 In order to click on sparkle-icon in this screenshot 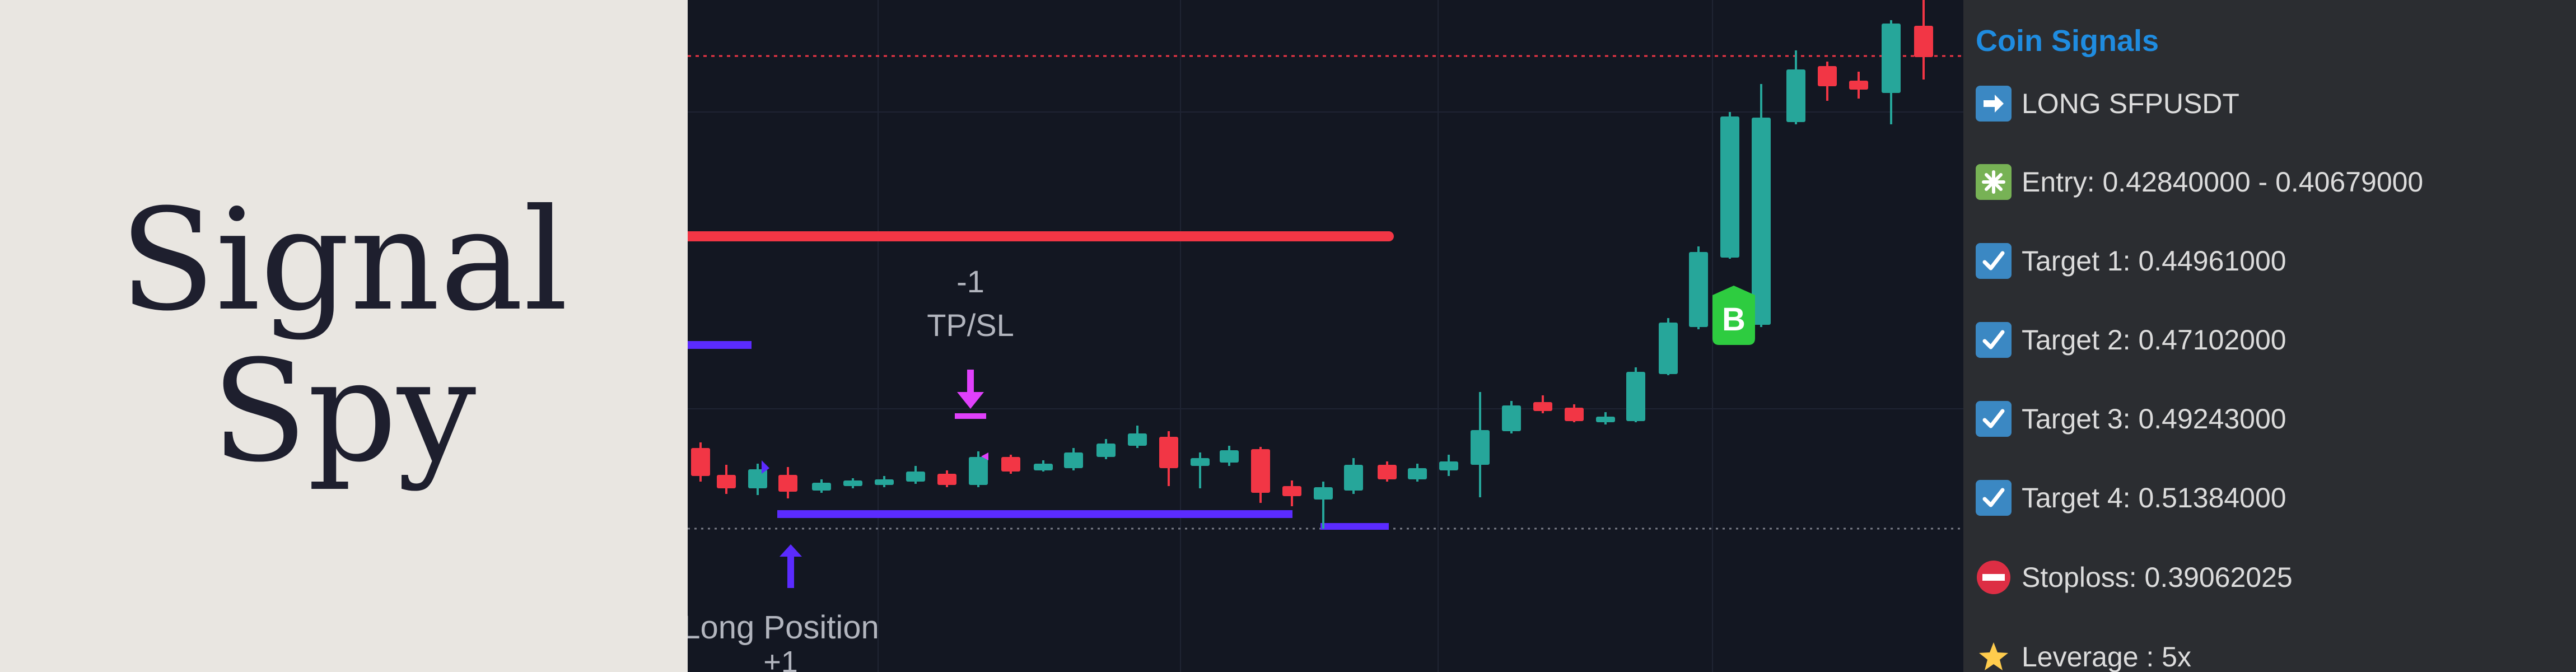, I will do `click(1994, 182)`.